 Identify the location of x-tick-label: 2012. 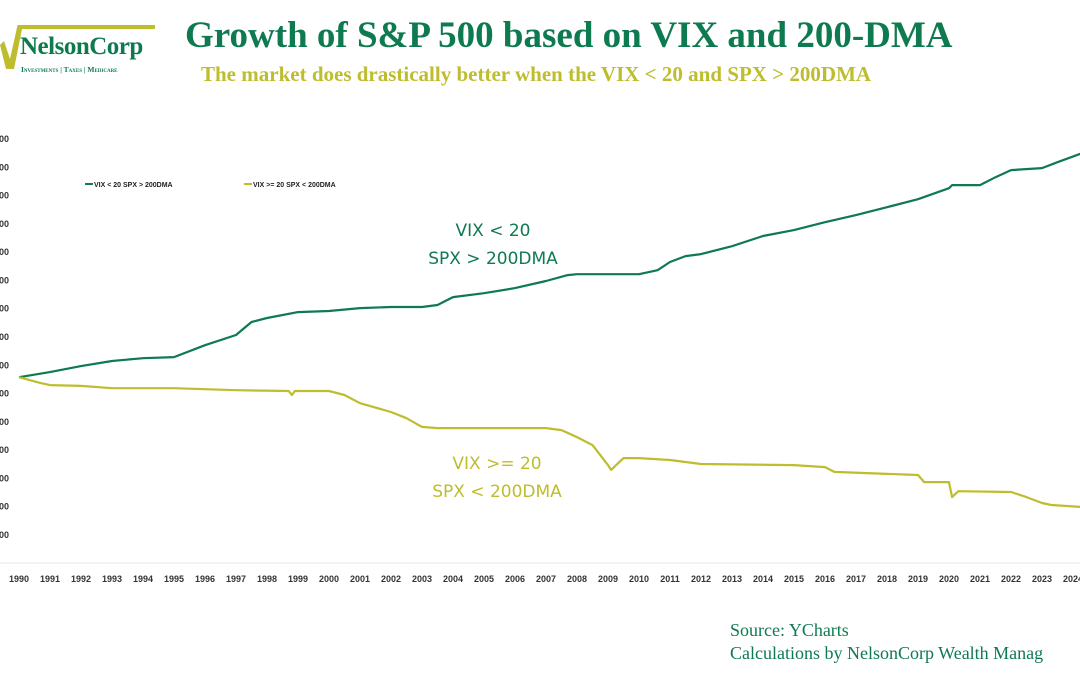
(701, 579).